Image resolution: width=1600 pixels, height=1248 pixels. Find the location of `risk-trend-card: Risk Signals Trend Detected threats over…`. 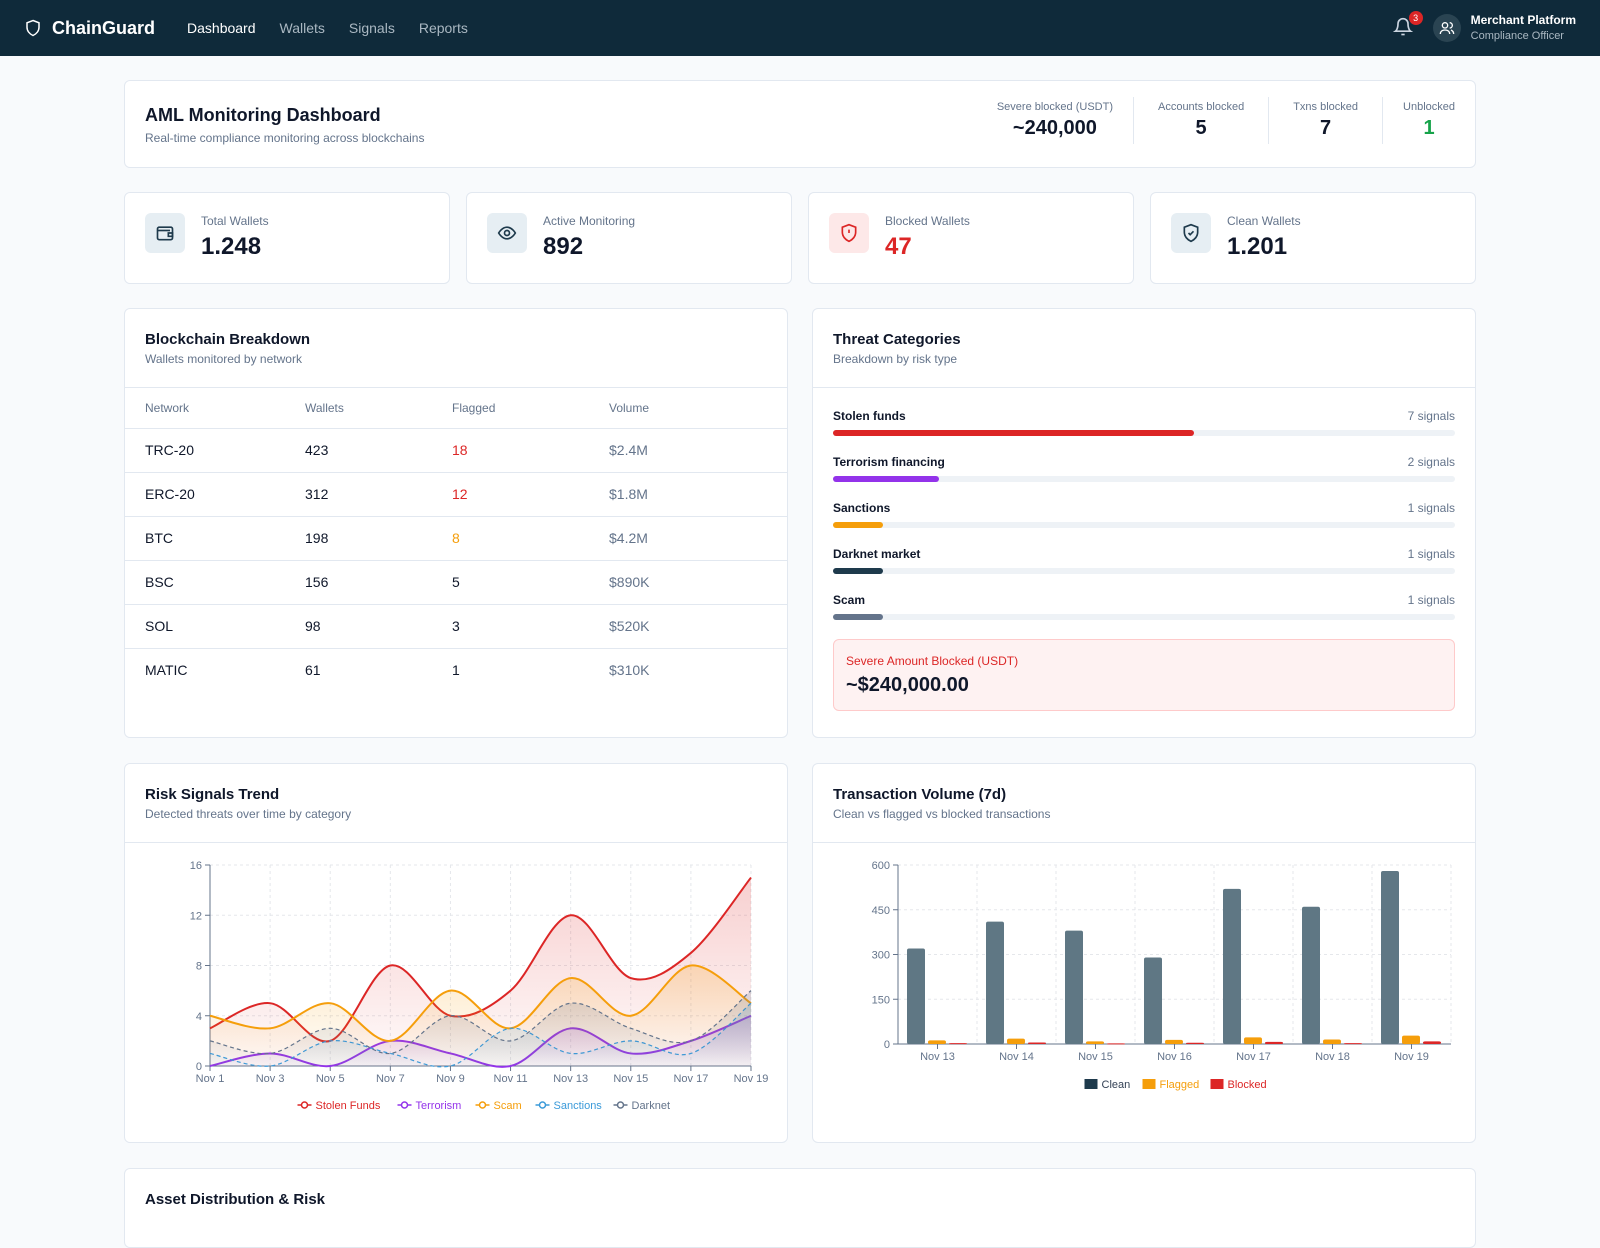

risk-trend-card: Risk Signals Trend Detected threats over… is located at coordinates (456, 953).